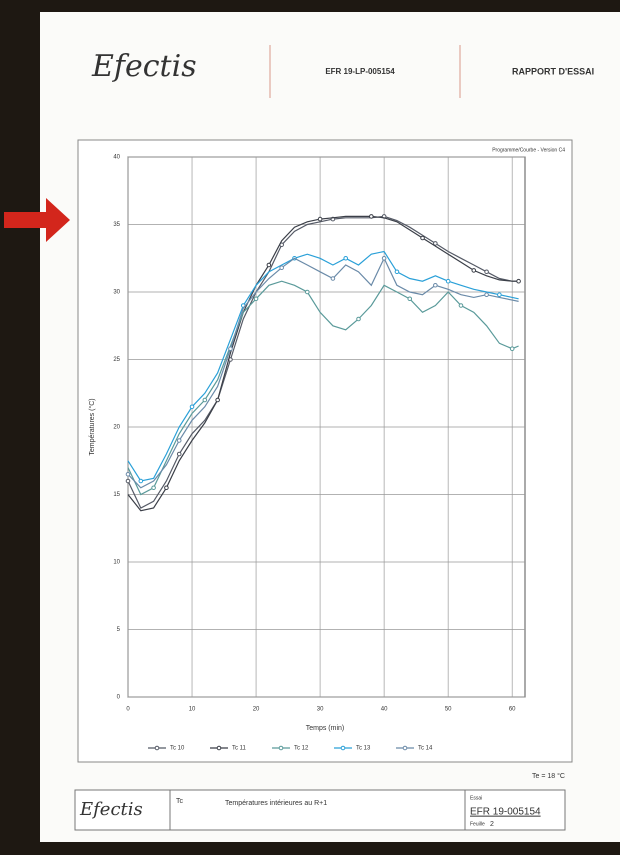 The height and width of the screenshot is (855, 620). What do you see at coordinates (116, 360) in the screenshot?
I see `y-tick-label: 25` at bounding box center [116, 360].